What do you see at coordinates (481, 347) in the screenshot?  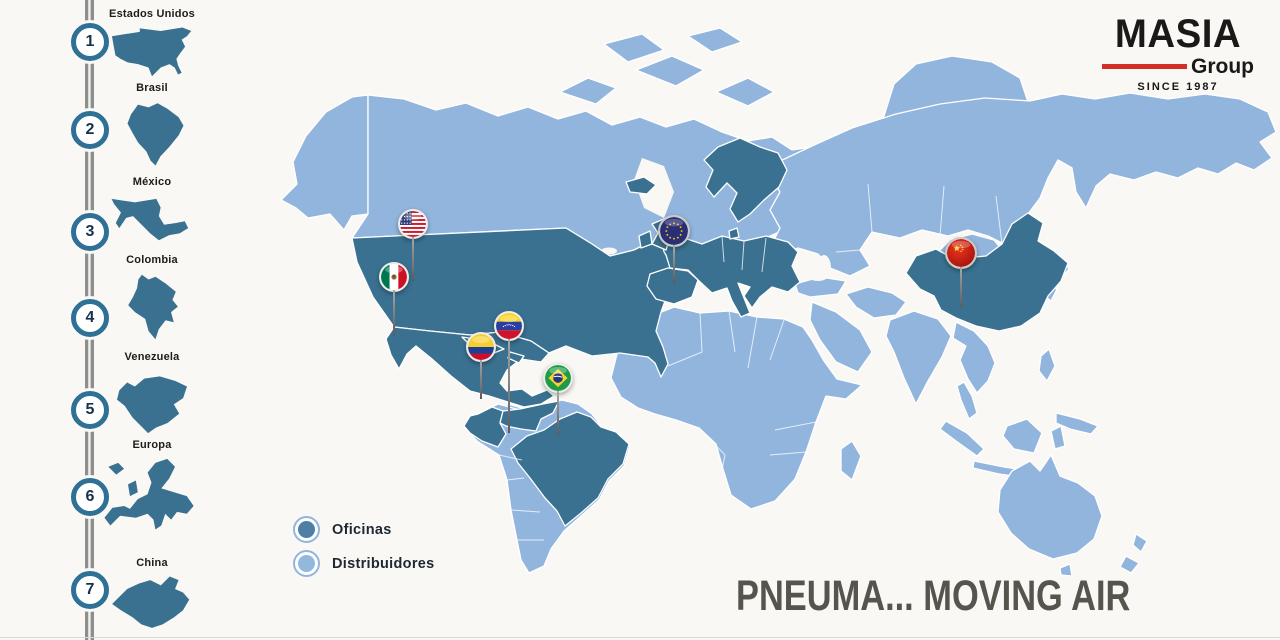 I see `colombia-flag-pin` at bounding box center [481, 347].